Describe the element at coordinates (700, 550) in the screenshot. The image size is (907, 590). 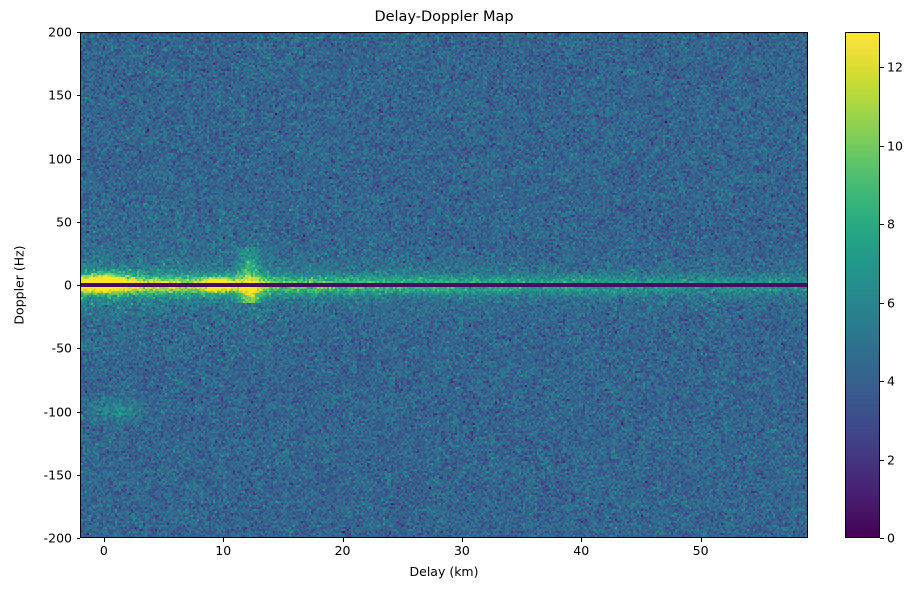
I see `x-tick-label: 50` at that location.